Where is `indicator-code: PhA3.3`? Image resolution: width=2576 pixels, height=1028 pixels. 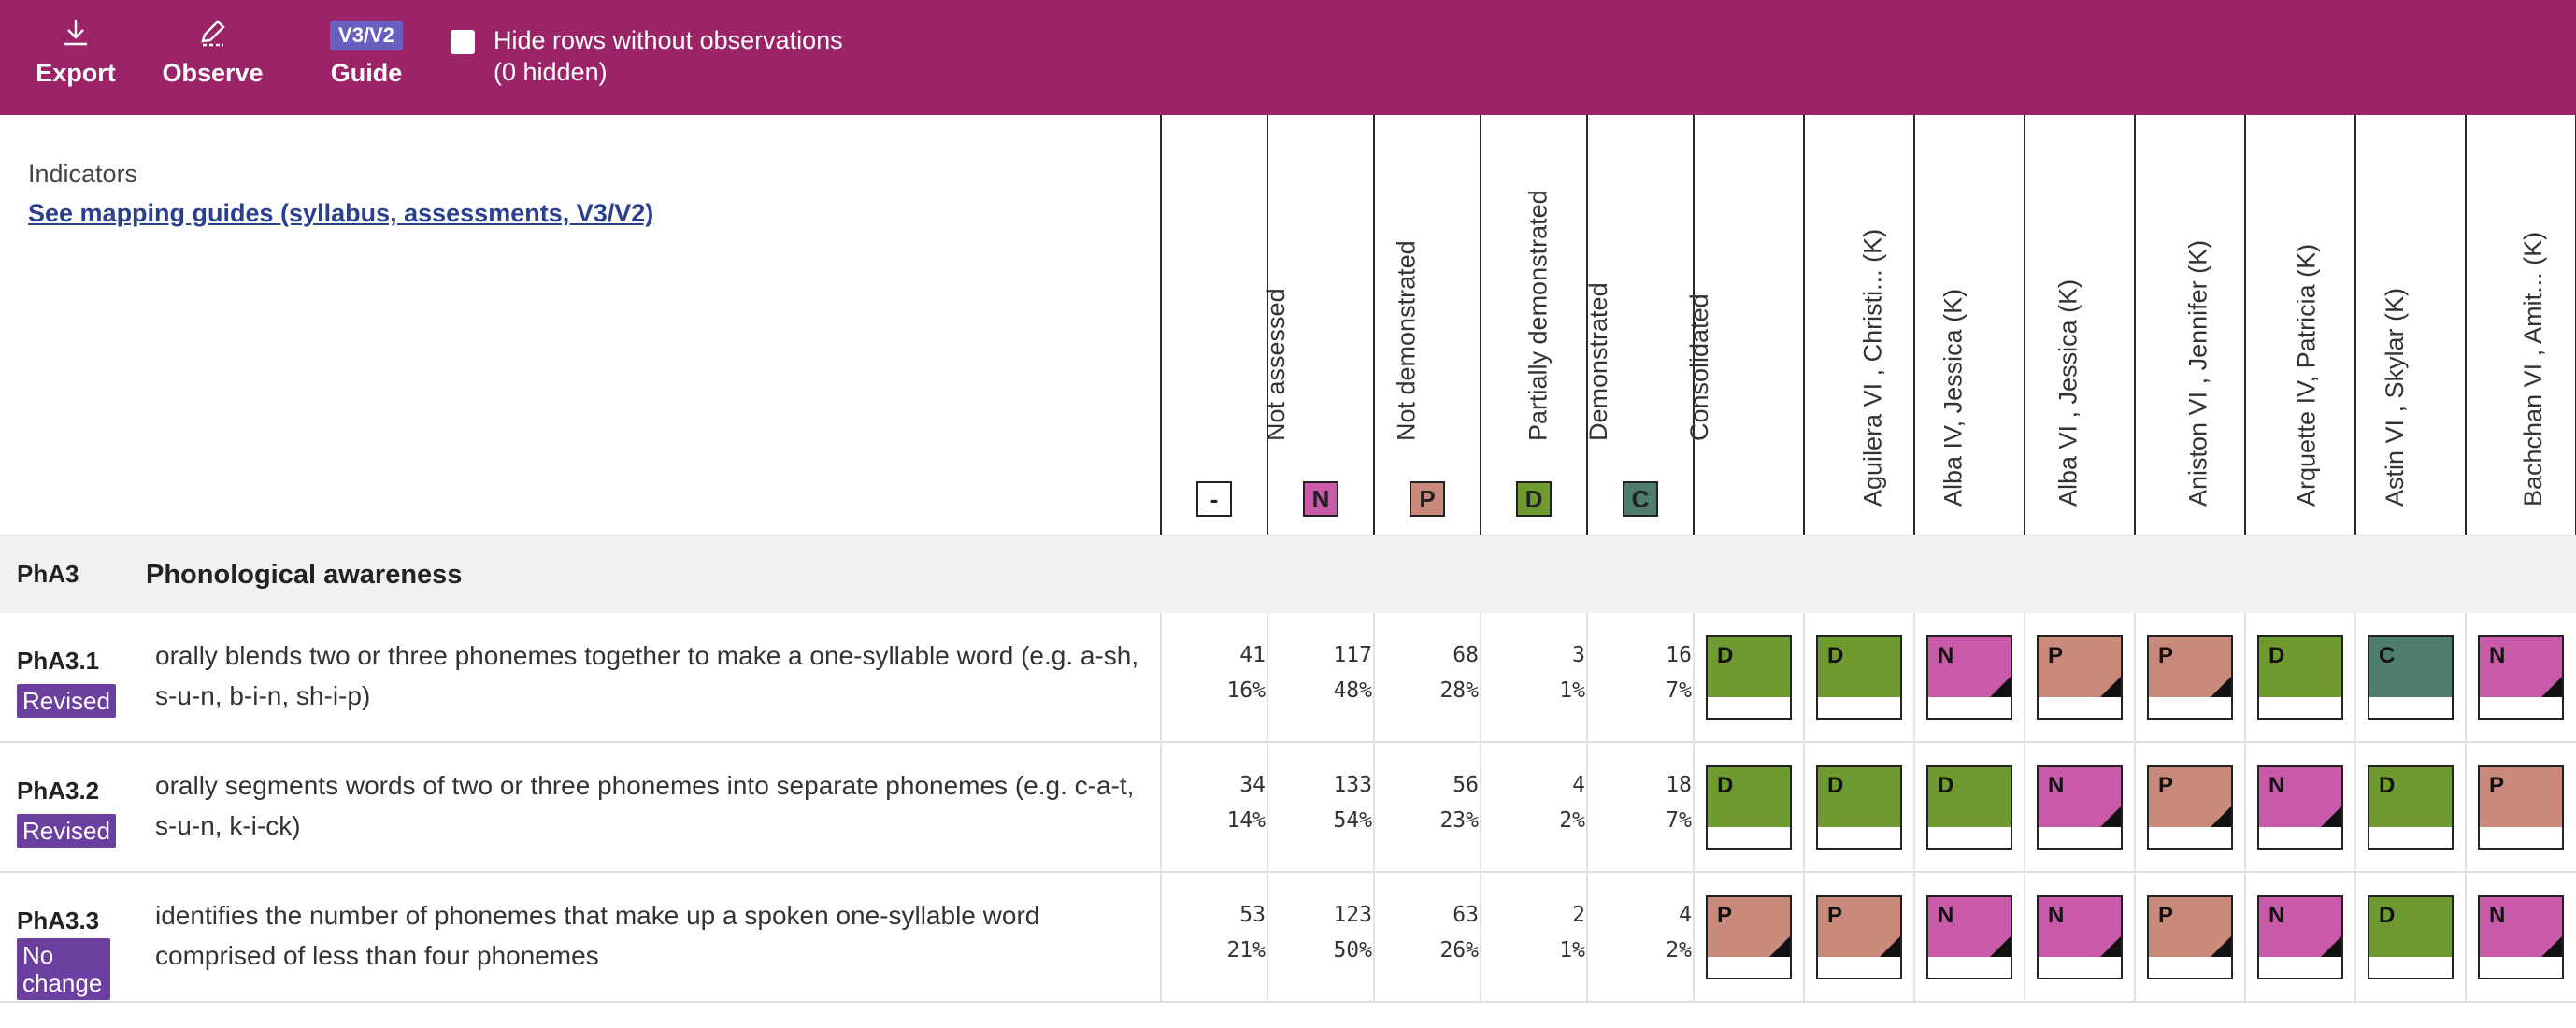
indicator-code: PhA3.3 is located at coordinates (58, 921).